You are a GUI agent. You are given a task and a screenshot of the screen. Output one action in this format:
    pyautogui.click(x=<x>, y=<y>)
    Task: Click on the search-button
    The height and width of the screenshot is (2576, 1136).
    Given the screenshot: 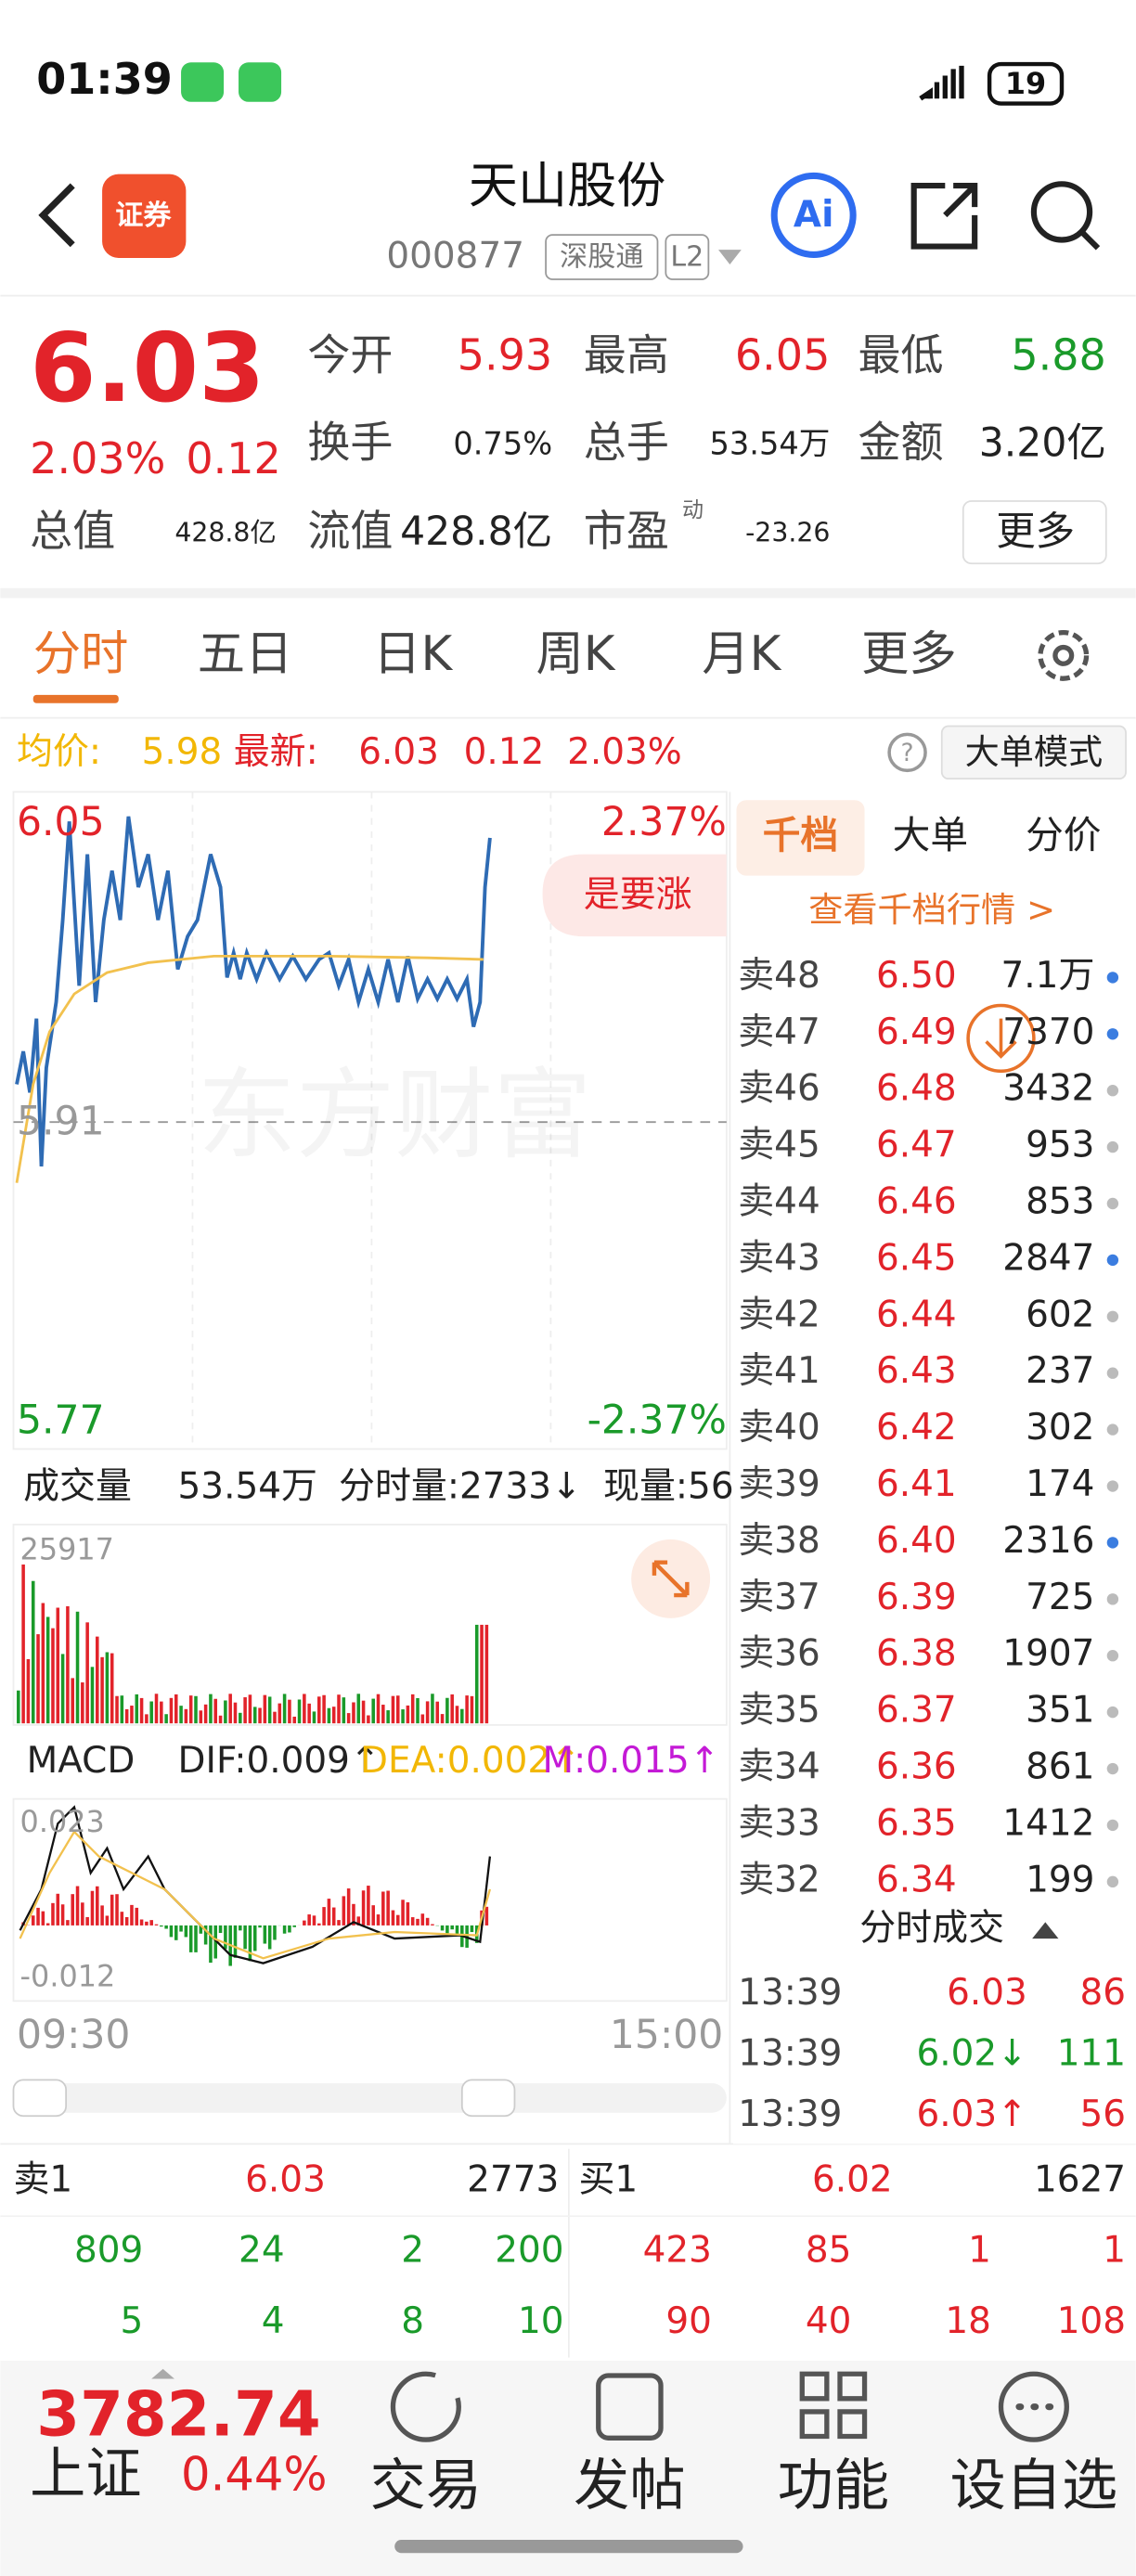 What is the action you would take?
    pyautogui.click(x=1061, y=212)
    